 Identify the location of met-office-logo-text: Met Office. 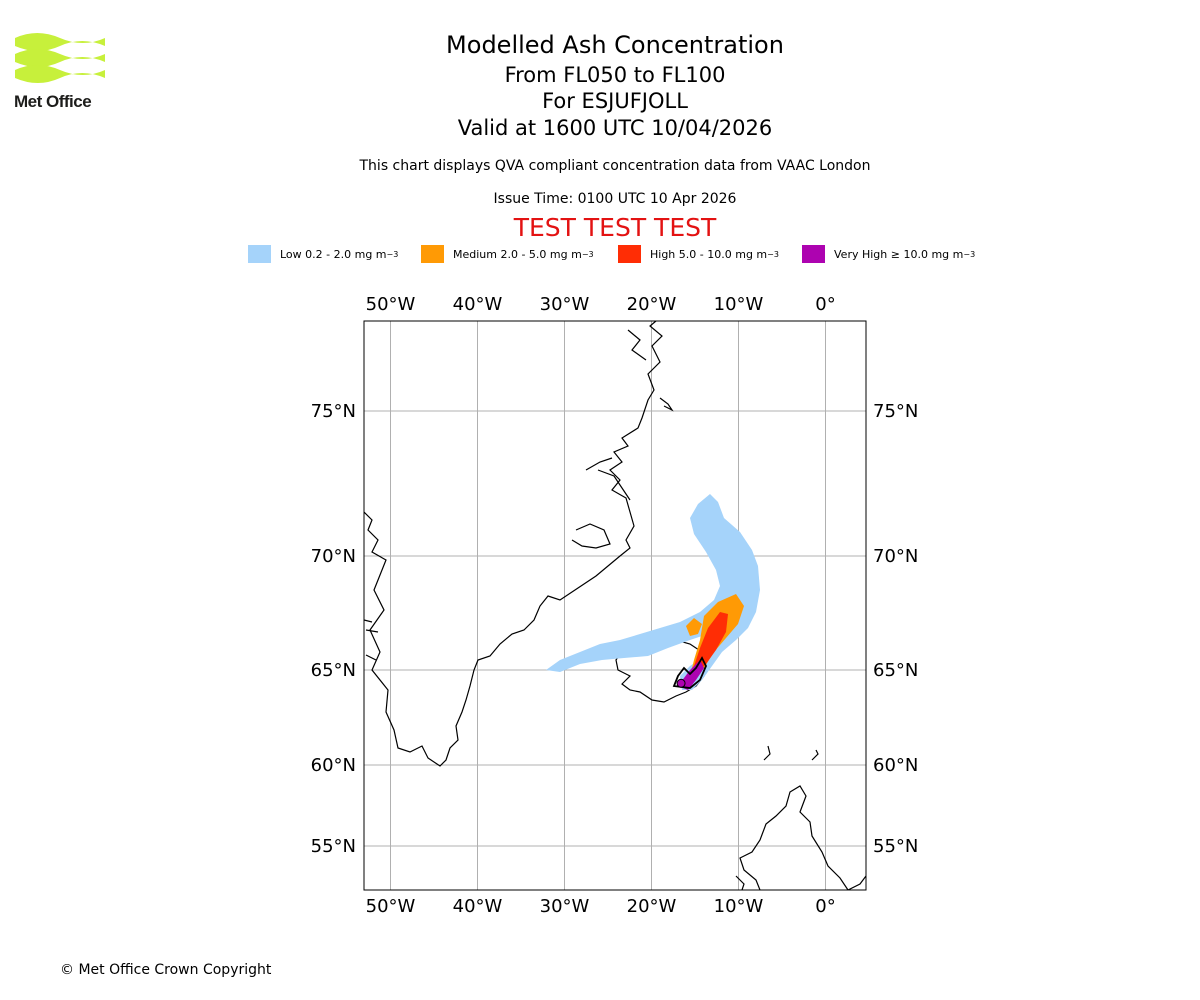
(53, 101).